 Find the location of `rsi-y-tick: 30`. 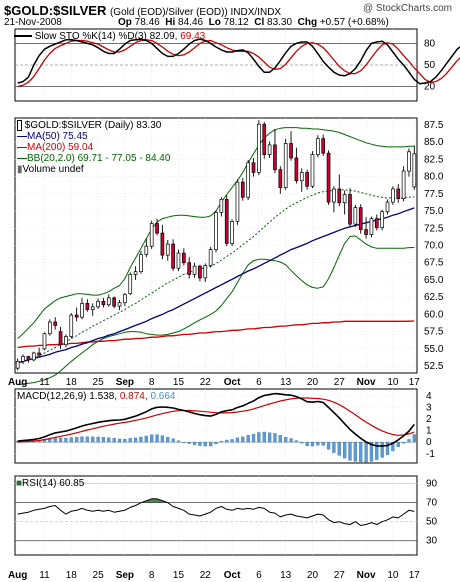

rsi-y-tick: 30 is located at coordinates (432, 541).